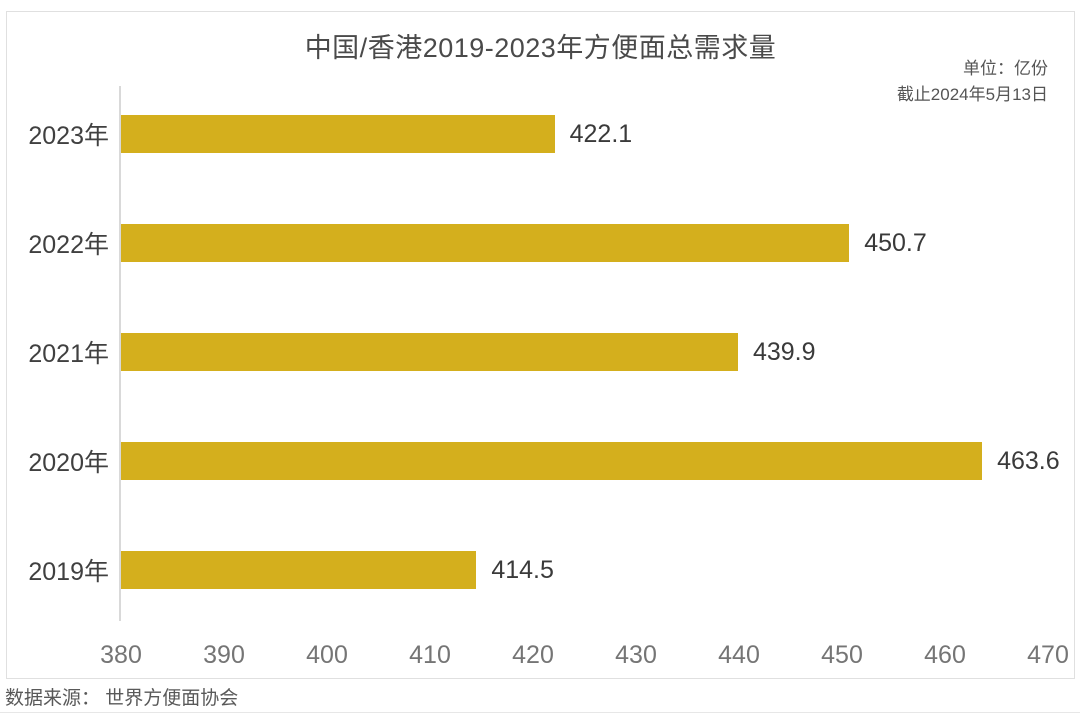 The width and height of the screenshot is (1080, 714). Describe the element at coordinates (540, 48) in the screenshot. I see `chart-title: 中国/香港2019-2023年方便面总需求量` at that location.